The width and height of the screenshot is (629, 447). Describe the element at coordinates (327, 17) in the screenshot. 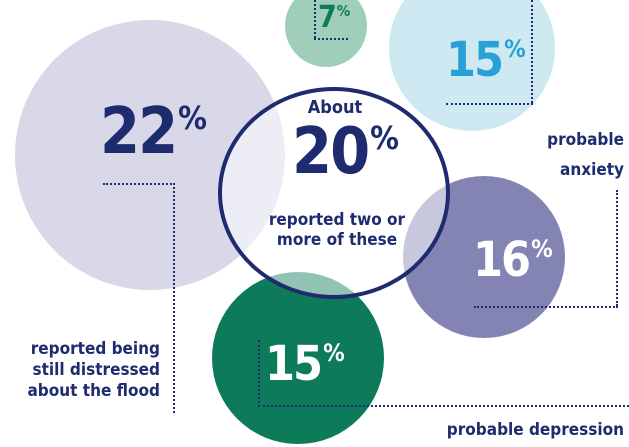

I see `top-value: 7` at that location.